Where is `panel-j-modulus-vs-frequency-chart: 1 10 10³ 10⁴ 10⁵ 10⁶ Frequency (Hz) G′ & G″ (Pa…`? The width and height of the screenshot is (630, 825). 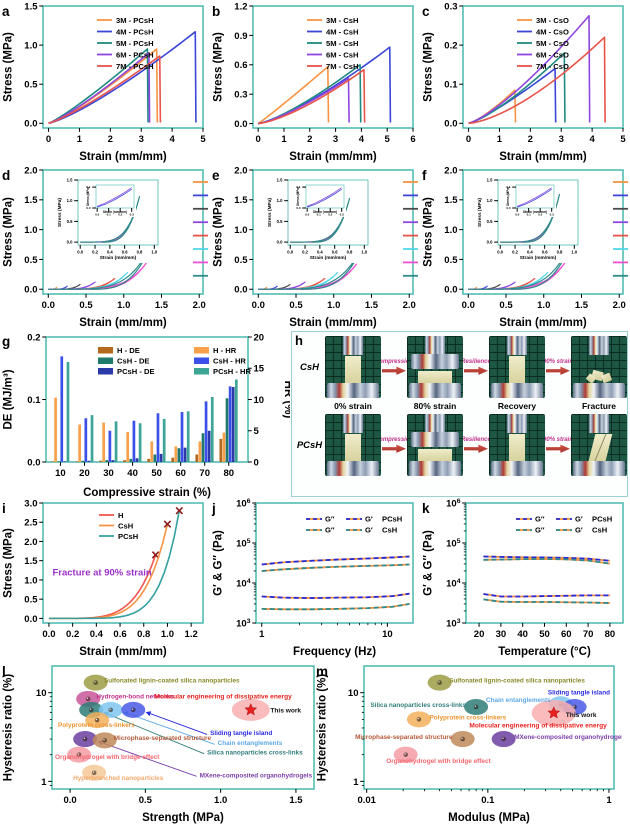 panel-j-modulus-vs-frequency-chart: 1 10 10³ 10⁴ 10⁵ 10⁶ Frequency (Hz) G′ & G″ (Pa… is located at coordinates (312, 578).